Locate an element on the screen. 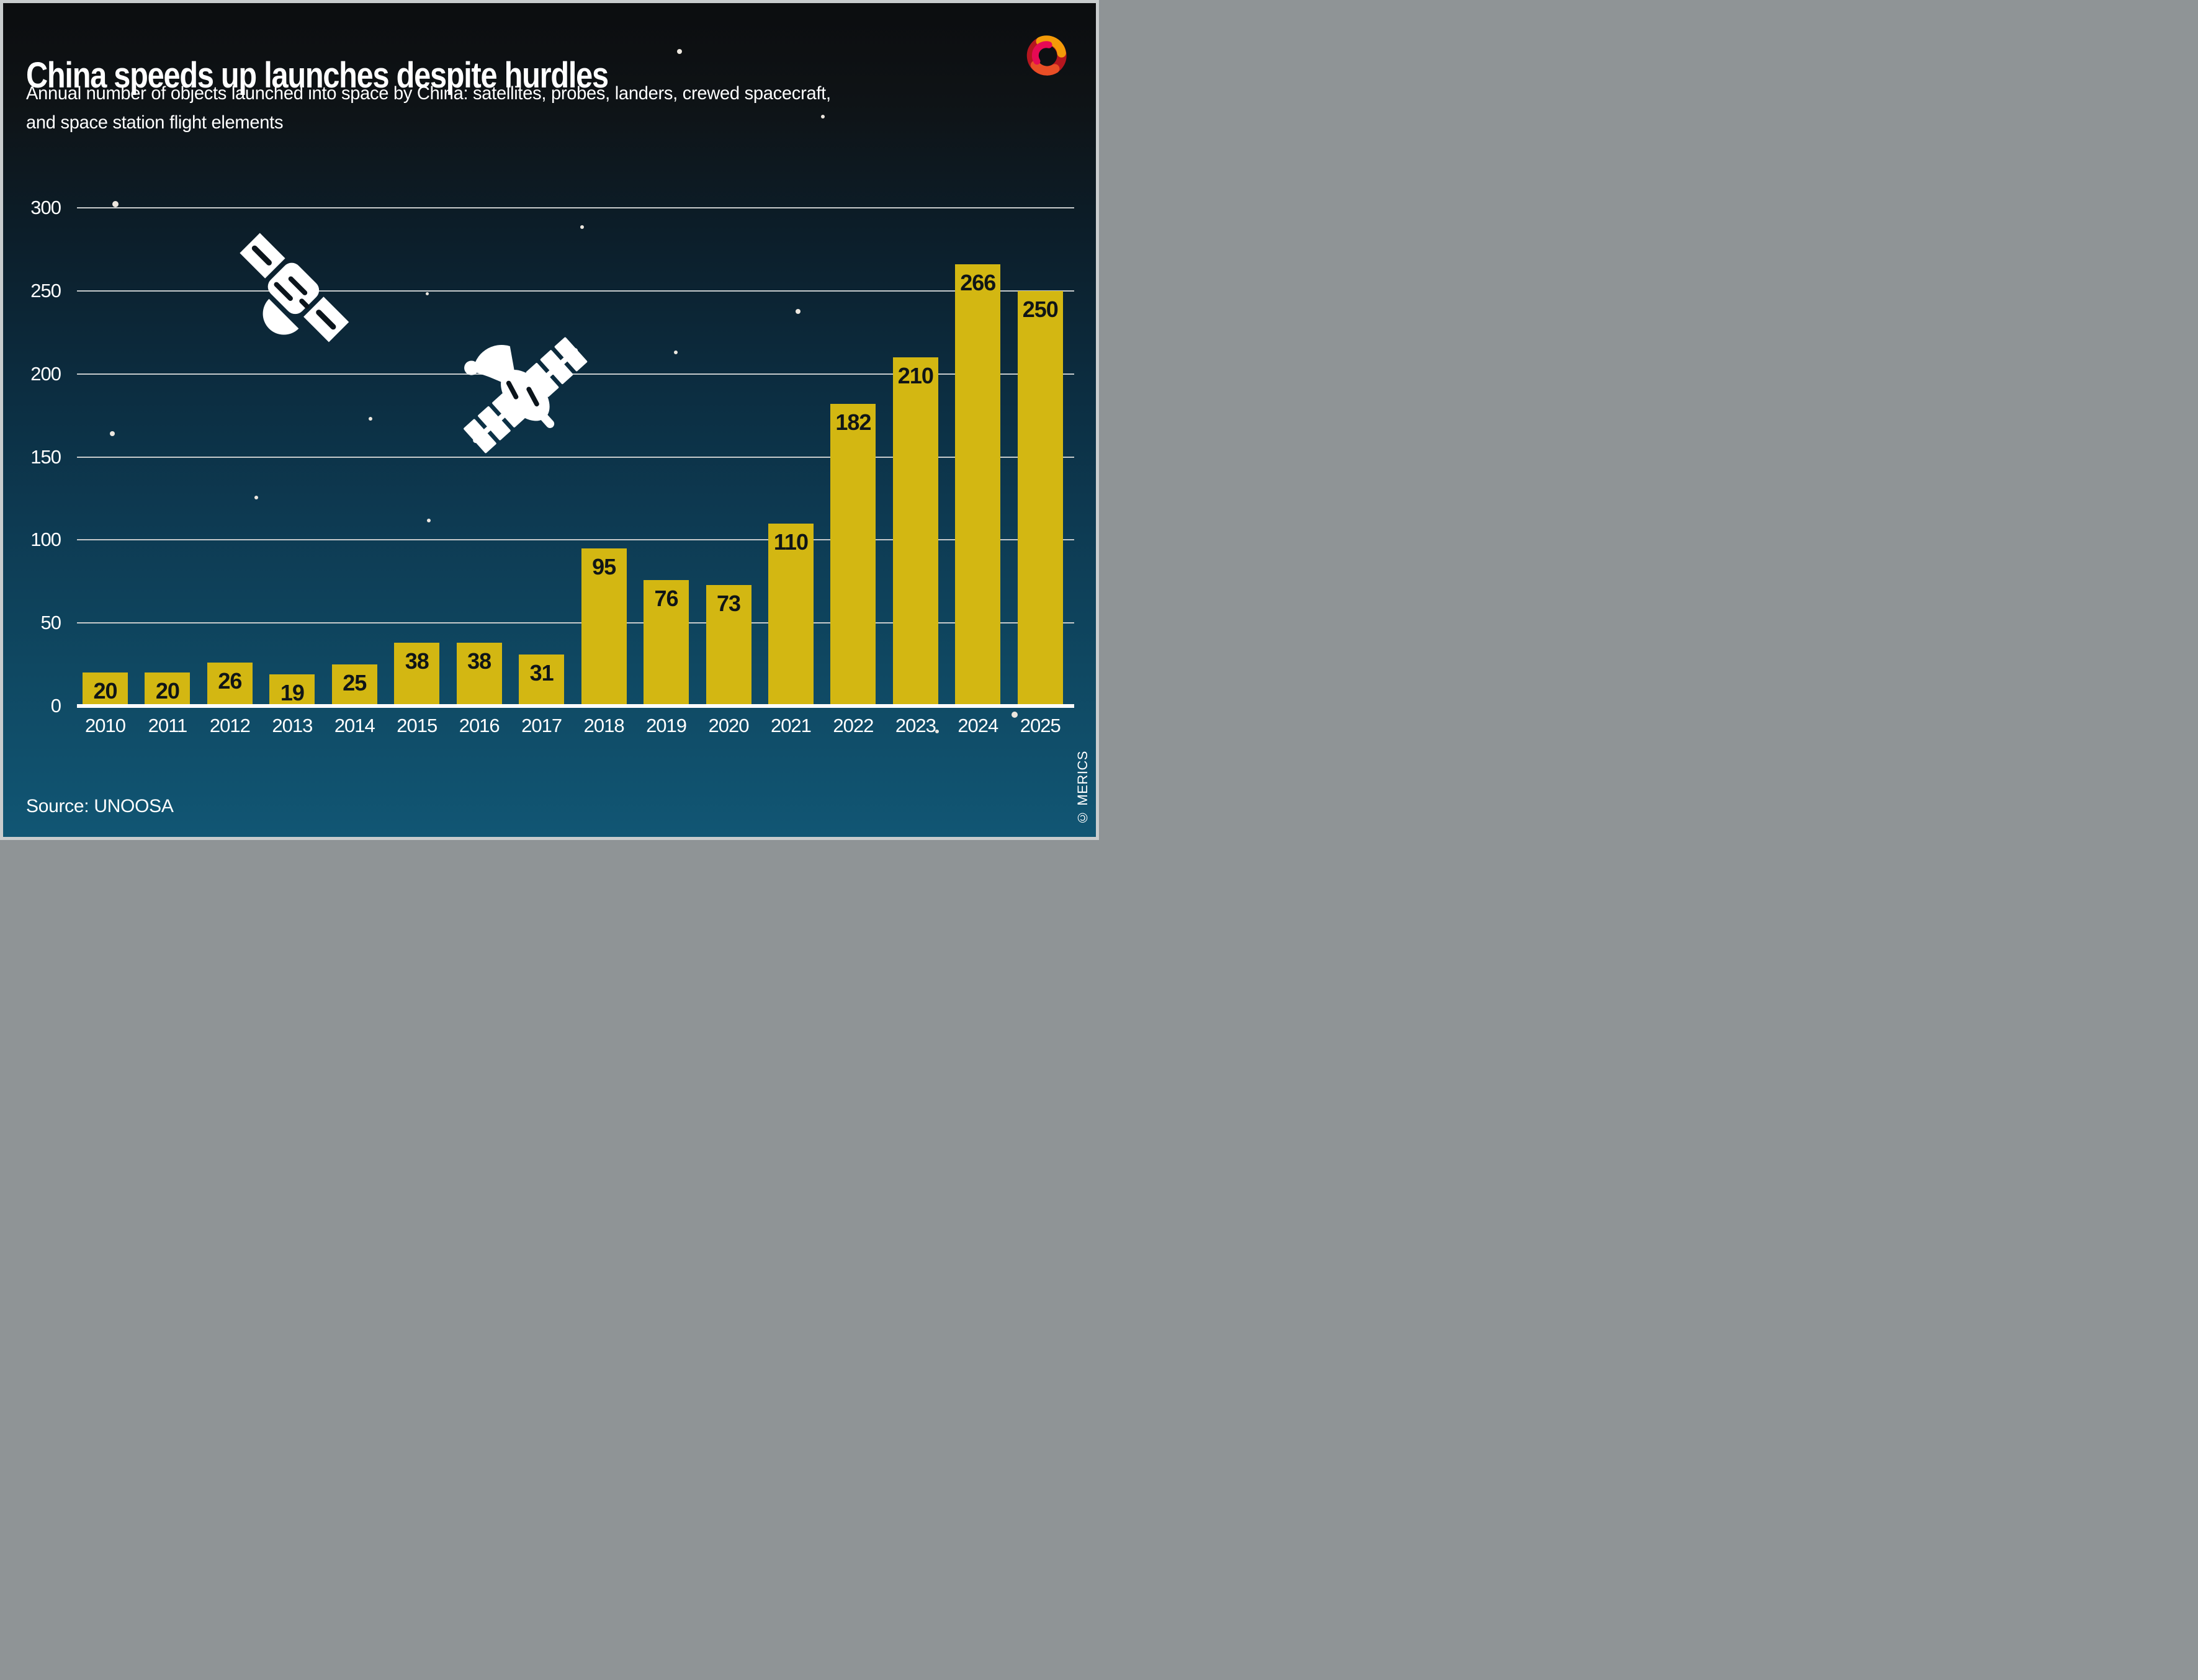 Image resolution: width=2198 pixels, height=1680 pixels. x-axis-baseline is located at coordinates (575, 706).